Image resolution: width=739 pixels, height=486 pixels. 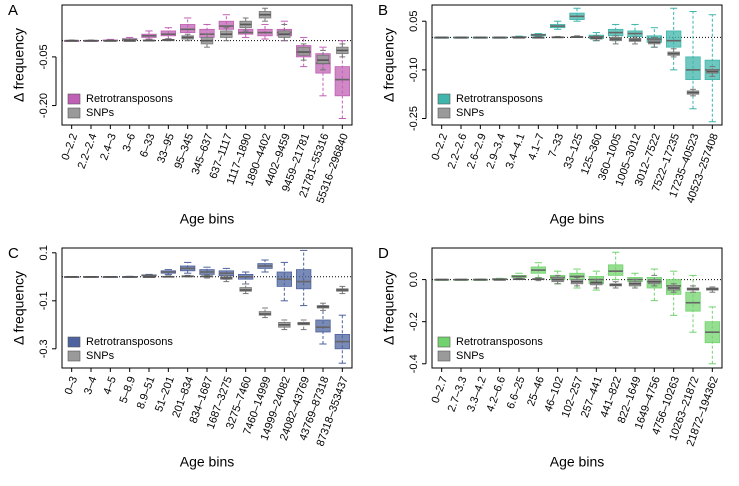 I want to click on x-tick-label: 5–8.9, so click(x=128, y=390).